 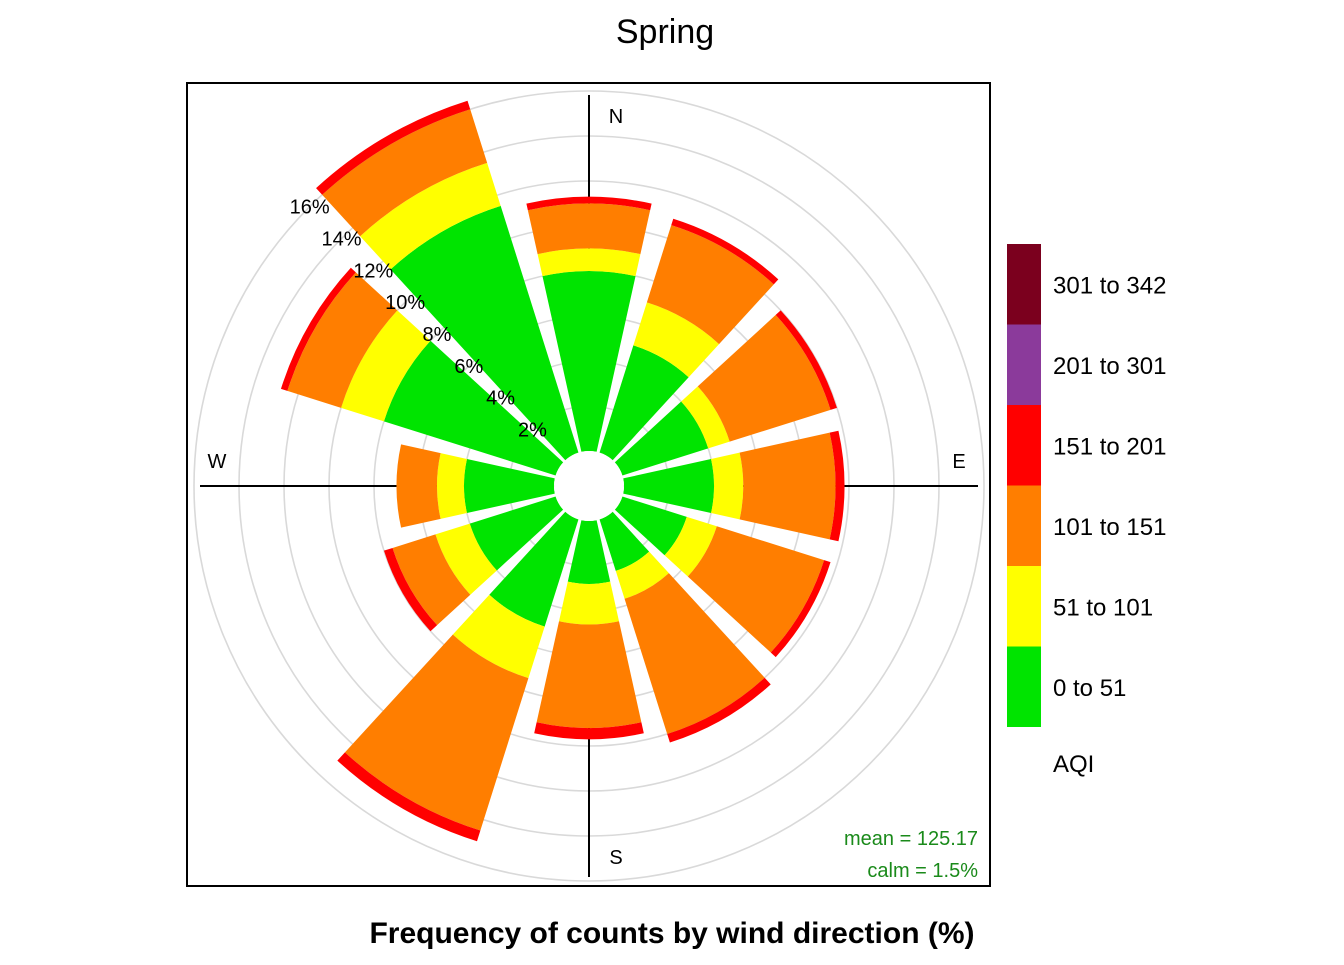 I want to click on radial-tick-label-8: 8%, so click(x=437, y=335).